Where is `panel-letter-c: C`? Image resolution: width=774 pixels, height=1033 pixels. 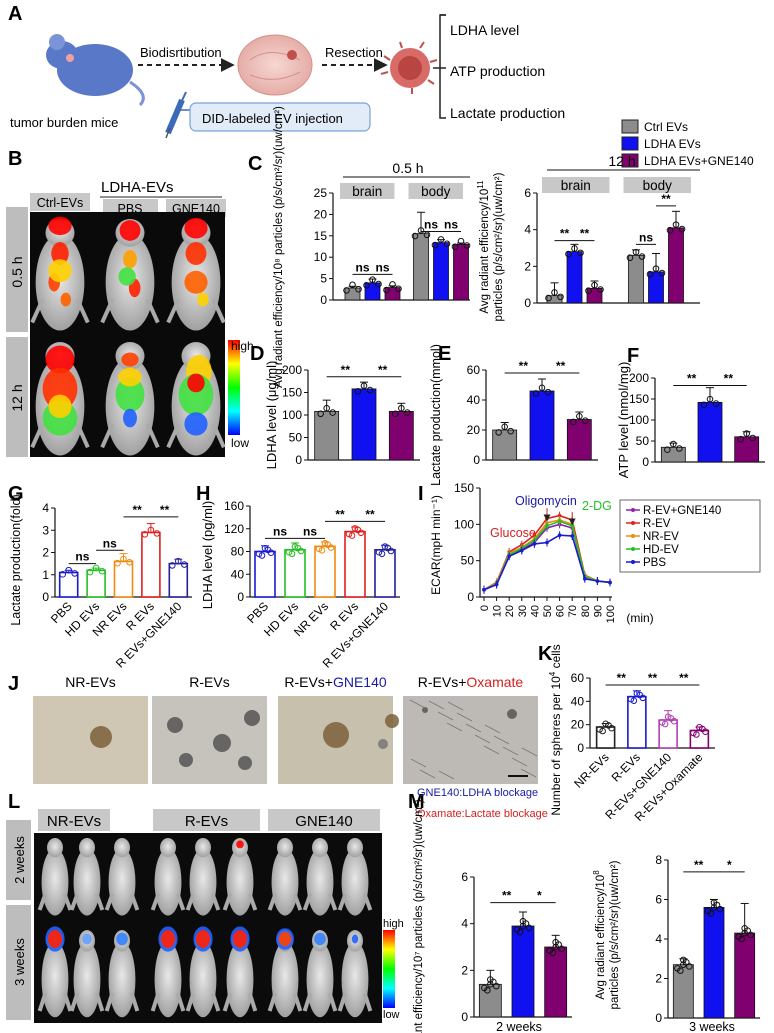
panel-letter-c: C is located at coordinates (255, 164).